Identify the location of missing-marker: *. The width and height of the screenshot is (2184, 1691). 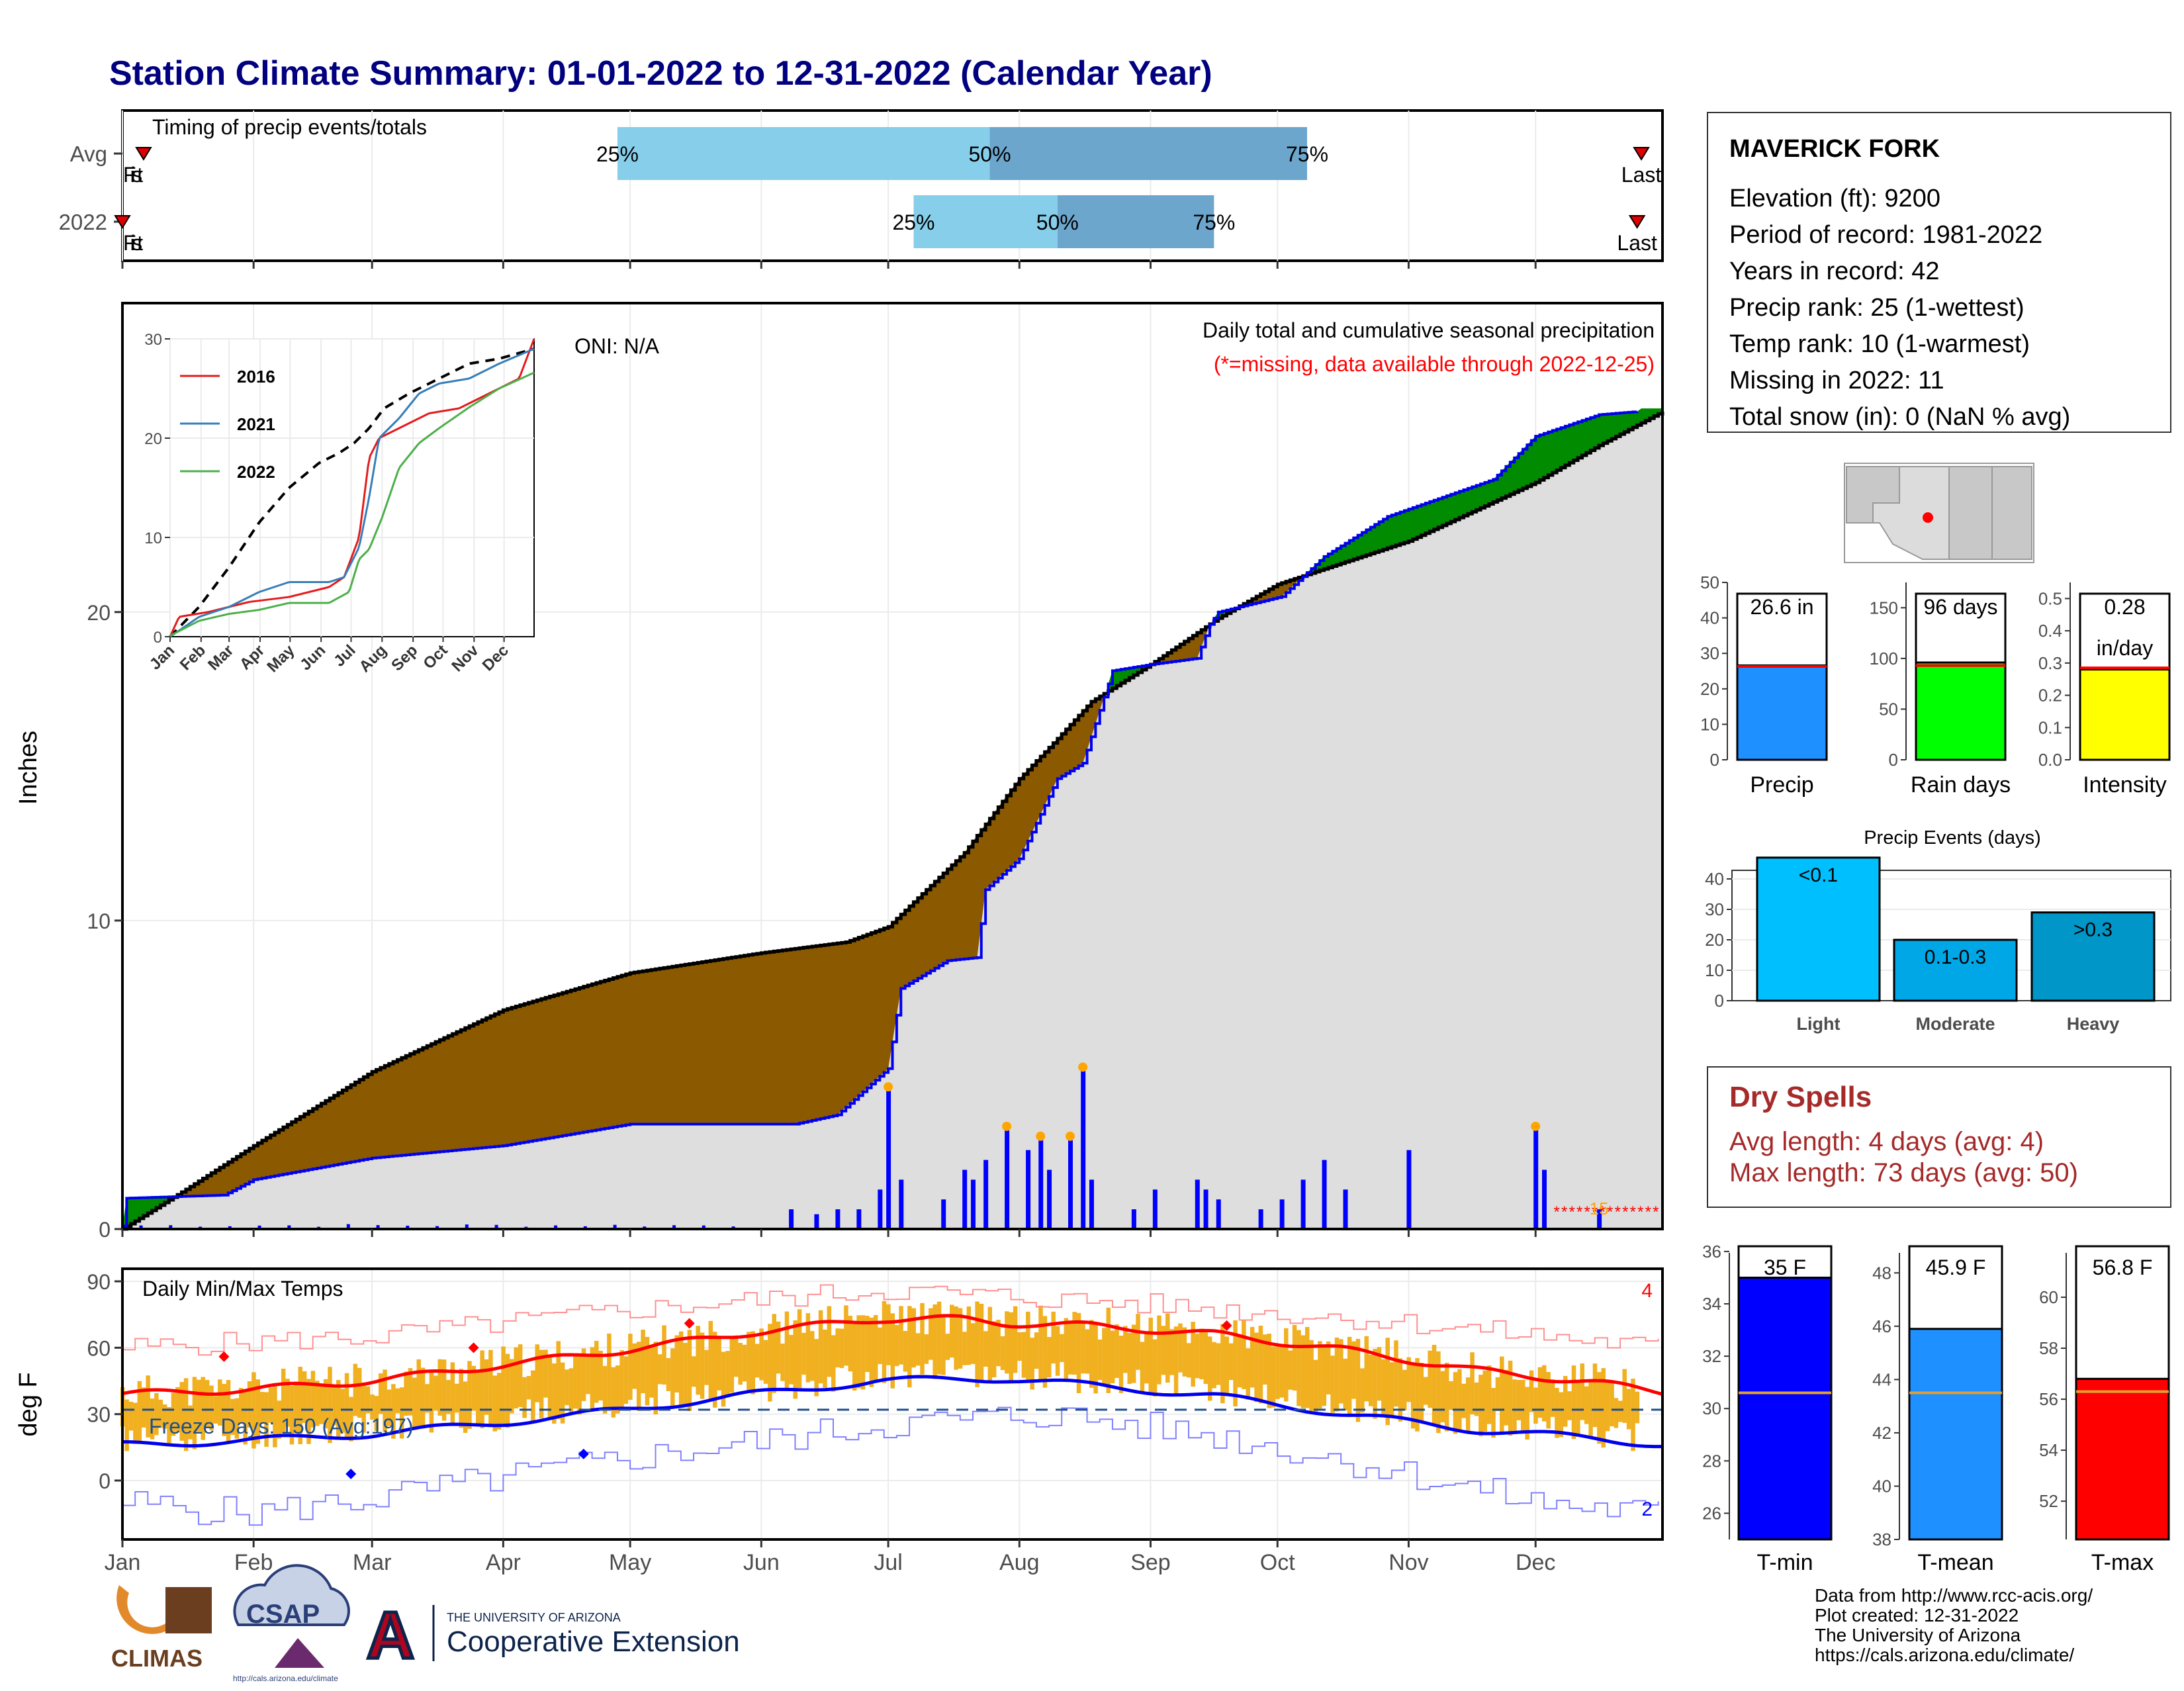
(1610, 1212).